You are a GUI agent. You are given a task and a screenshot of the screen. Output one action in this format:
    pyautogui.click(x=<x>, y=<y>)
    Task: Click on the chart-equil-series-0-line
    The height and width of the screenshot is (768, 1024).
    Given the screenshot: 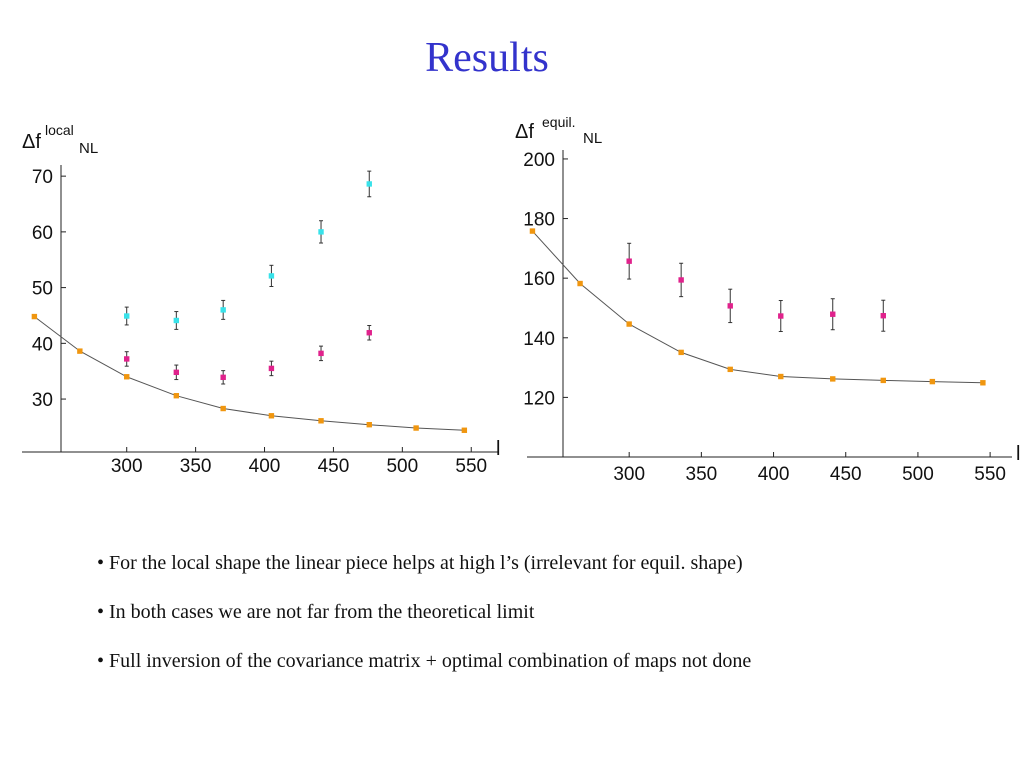 What is the action you would take?
    pyautogui.click(x=757, y=307)
    